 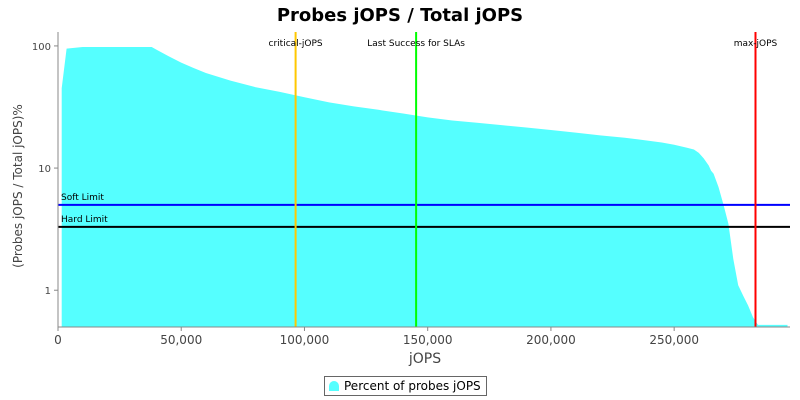 What do you see at coordinates (674, 340) in the screenshot?
I see `x-tick-label-5: 250,000` at bounding box center [674, 340].